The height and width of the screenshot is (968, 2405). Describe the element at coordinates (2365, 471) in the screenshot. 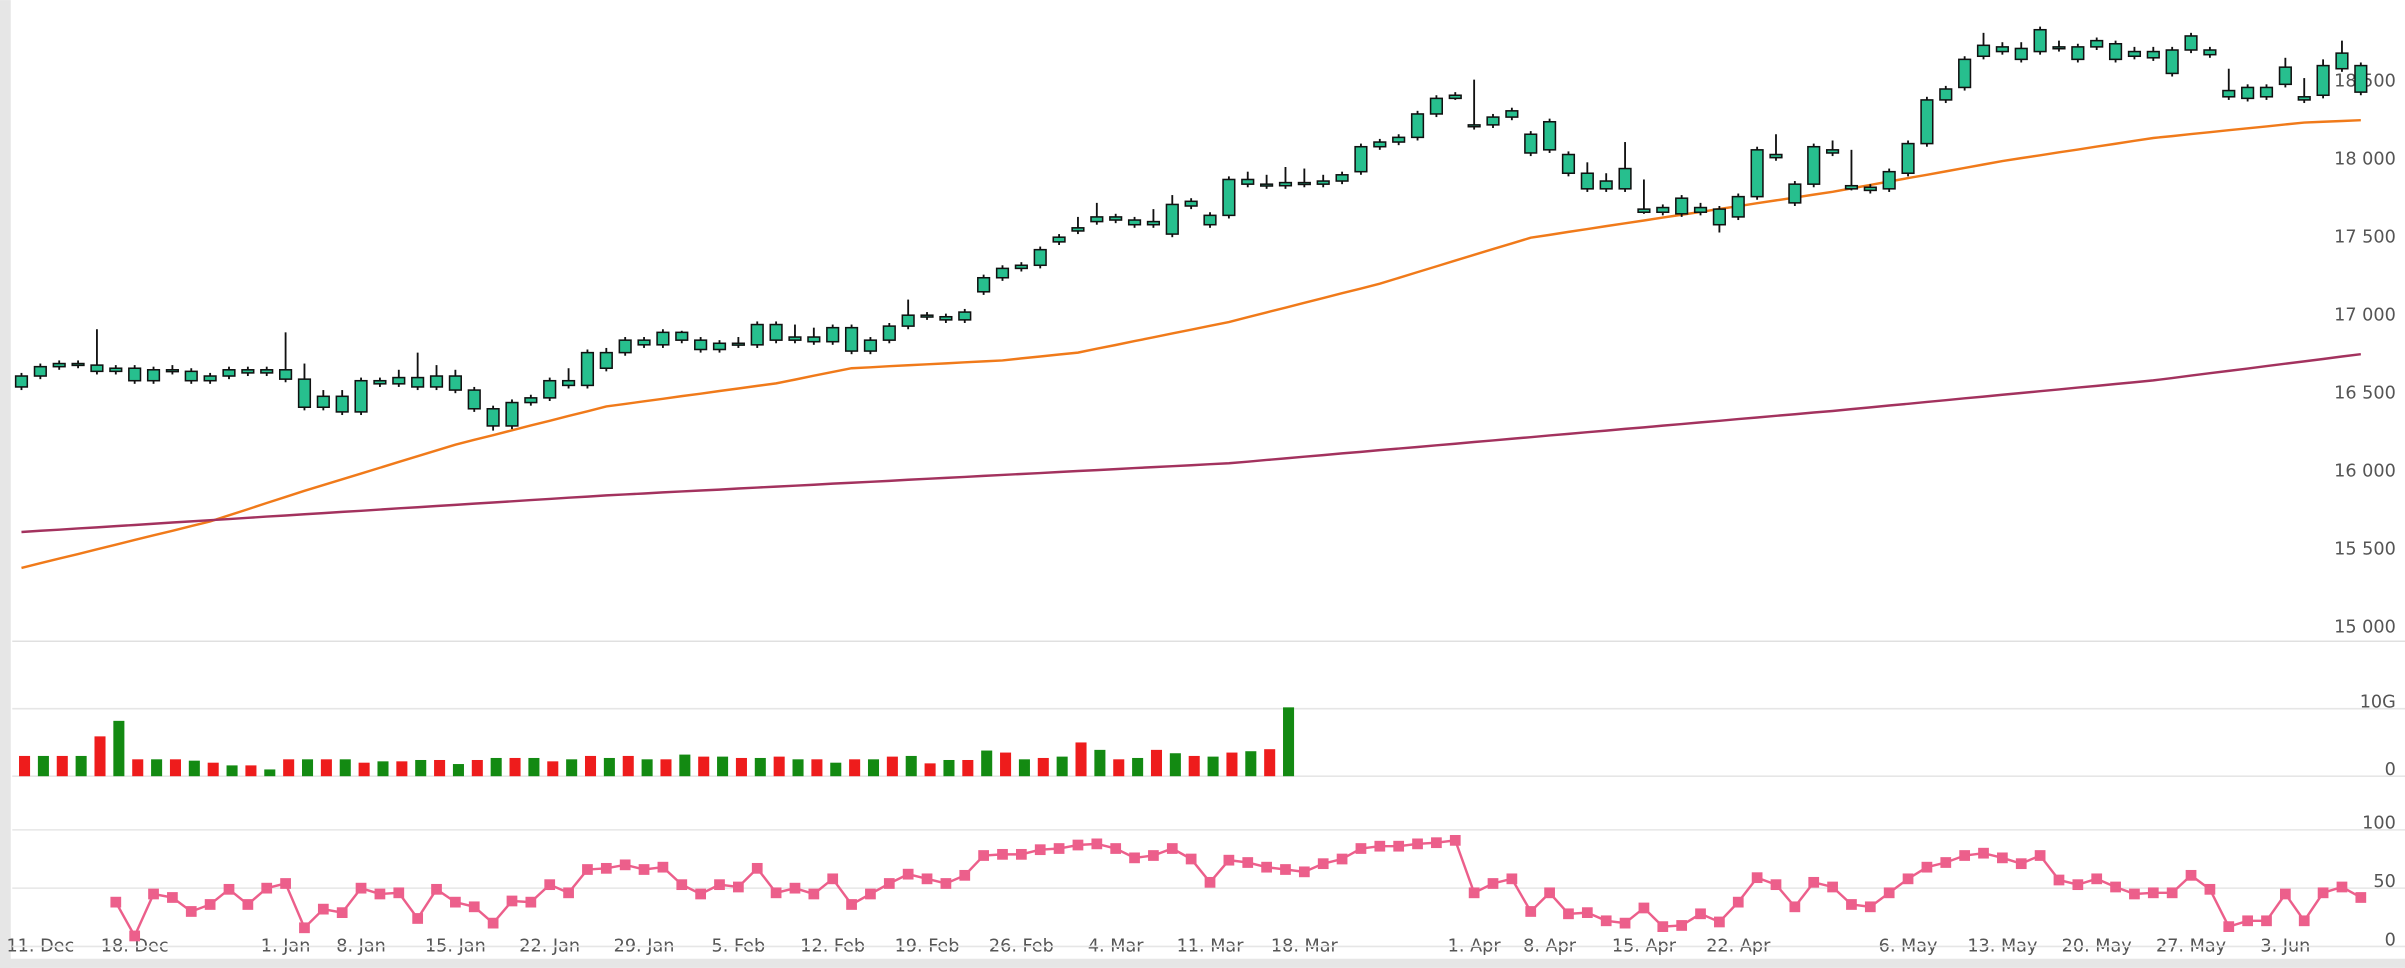

I see `y-tick-label: 16 000` at that location.